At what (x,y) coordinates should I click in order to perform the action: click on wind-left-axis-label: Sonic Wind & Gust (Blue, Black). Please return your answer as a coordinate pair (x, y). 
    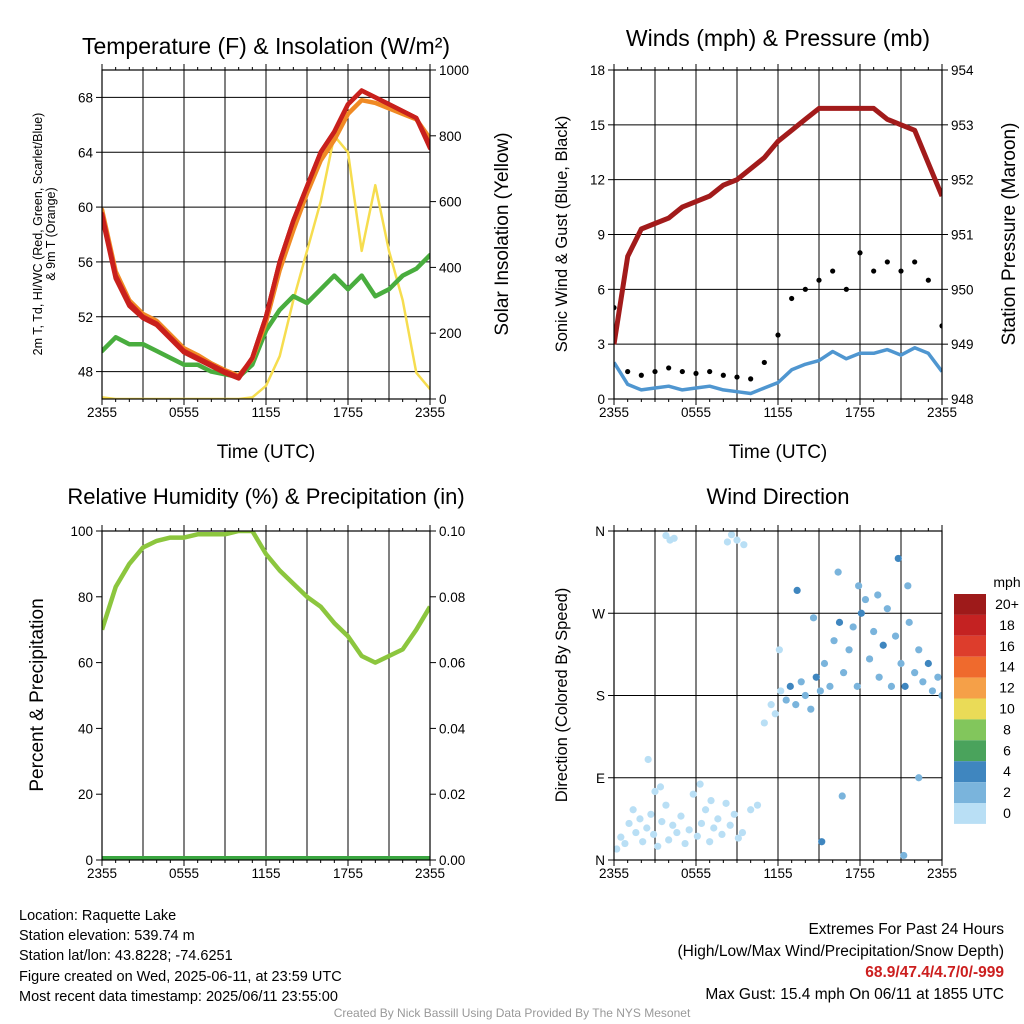
    Looking at the image, I should click on (562, 234).